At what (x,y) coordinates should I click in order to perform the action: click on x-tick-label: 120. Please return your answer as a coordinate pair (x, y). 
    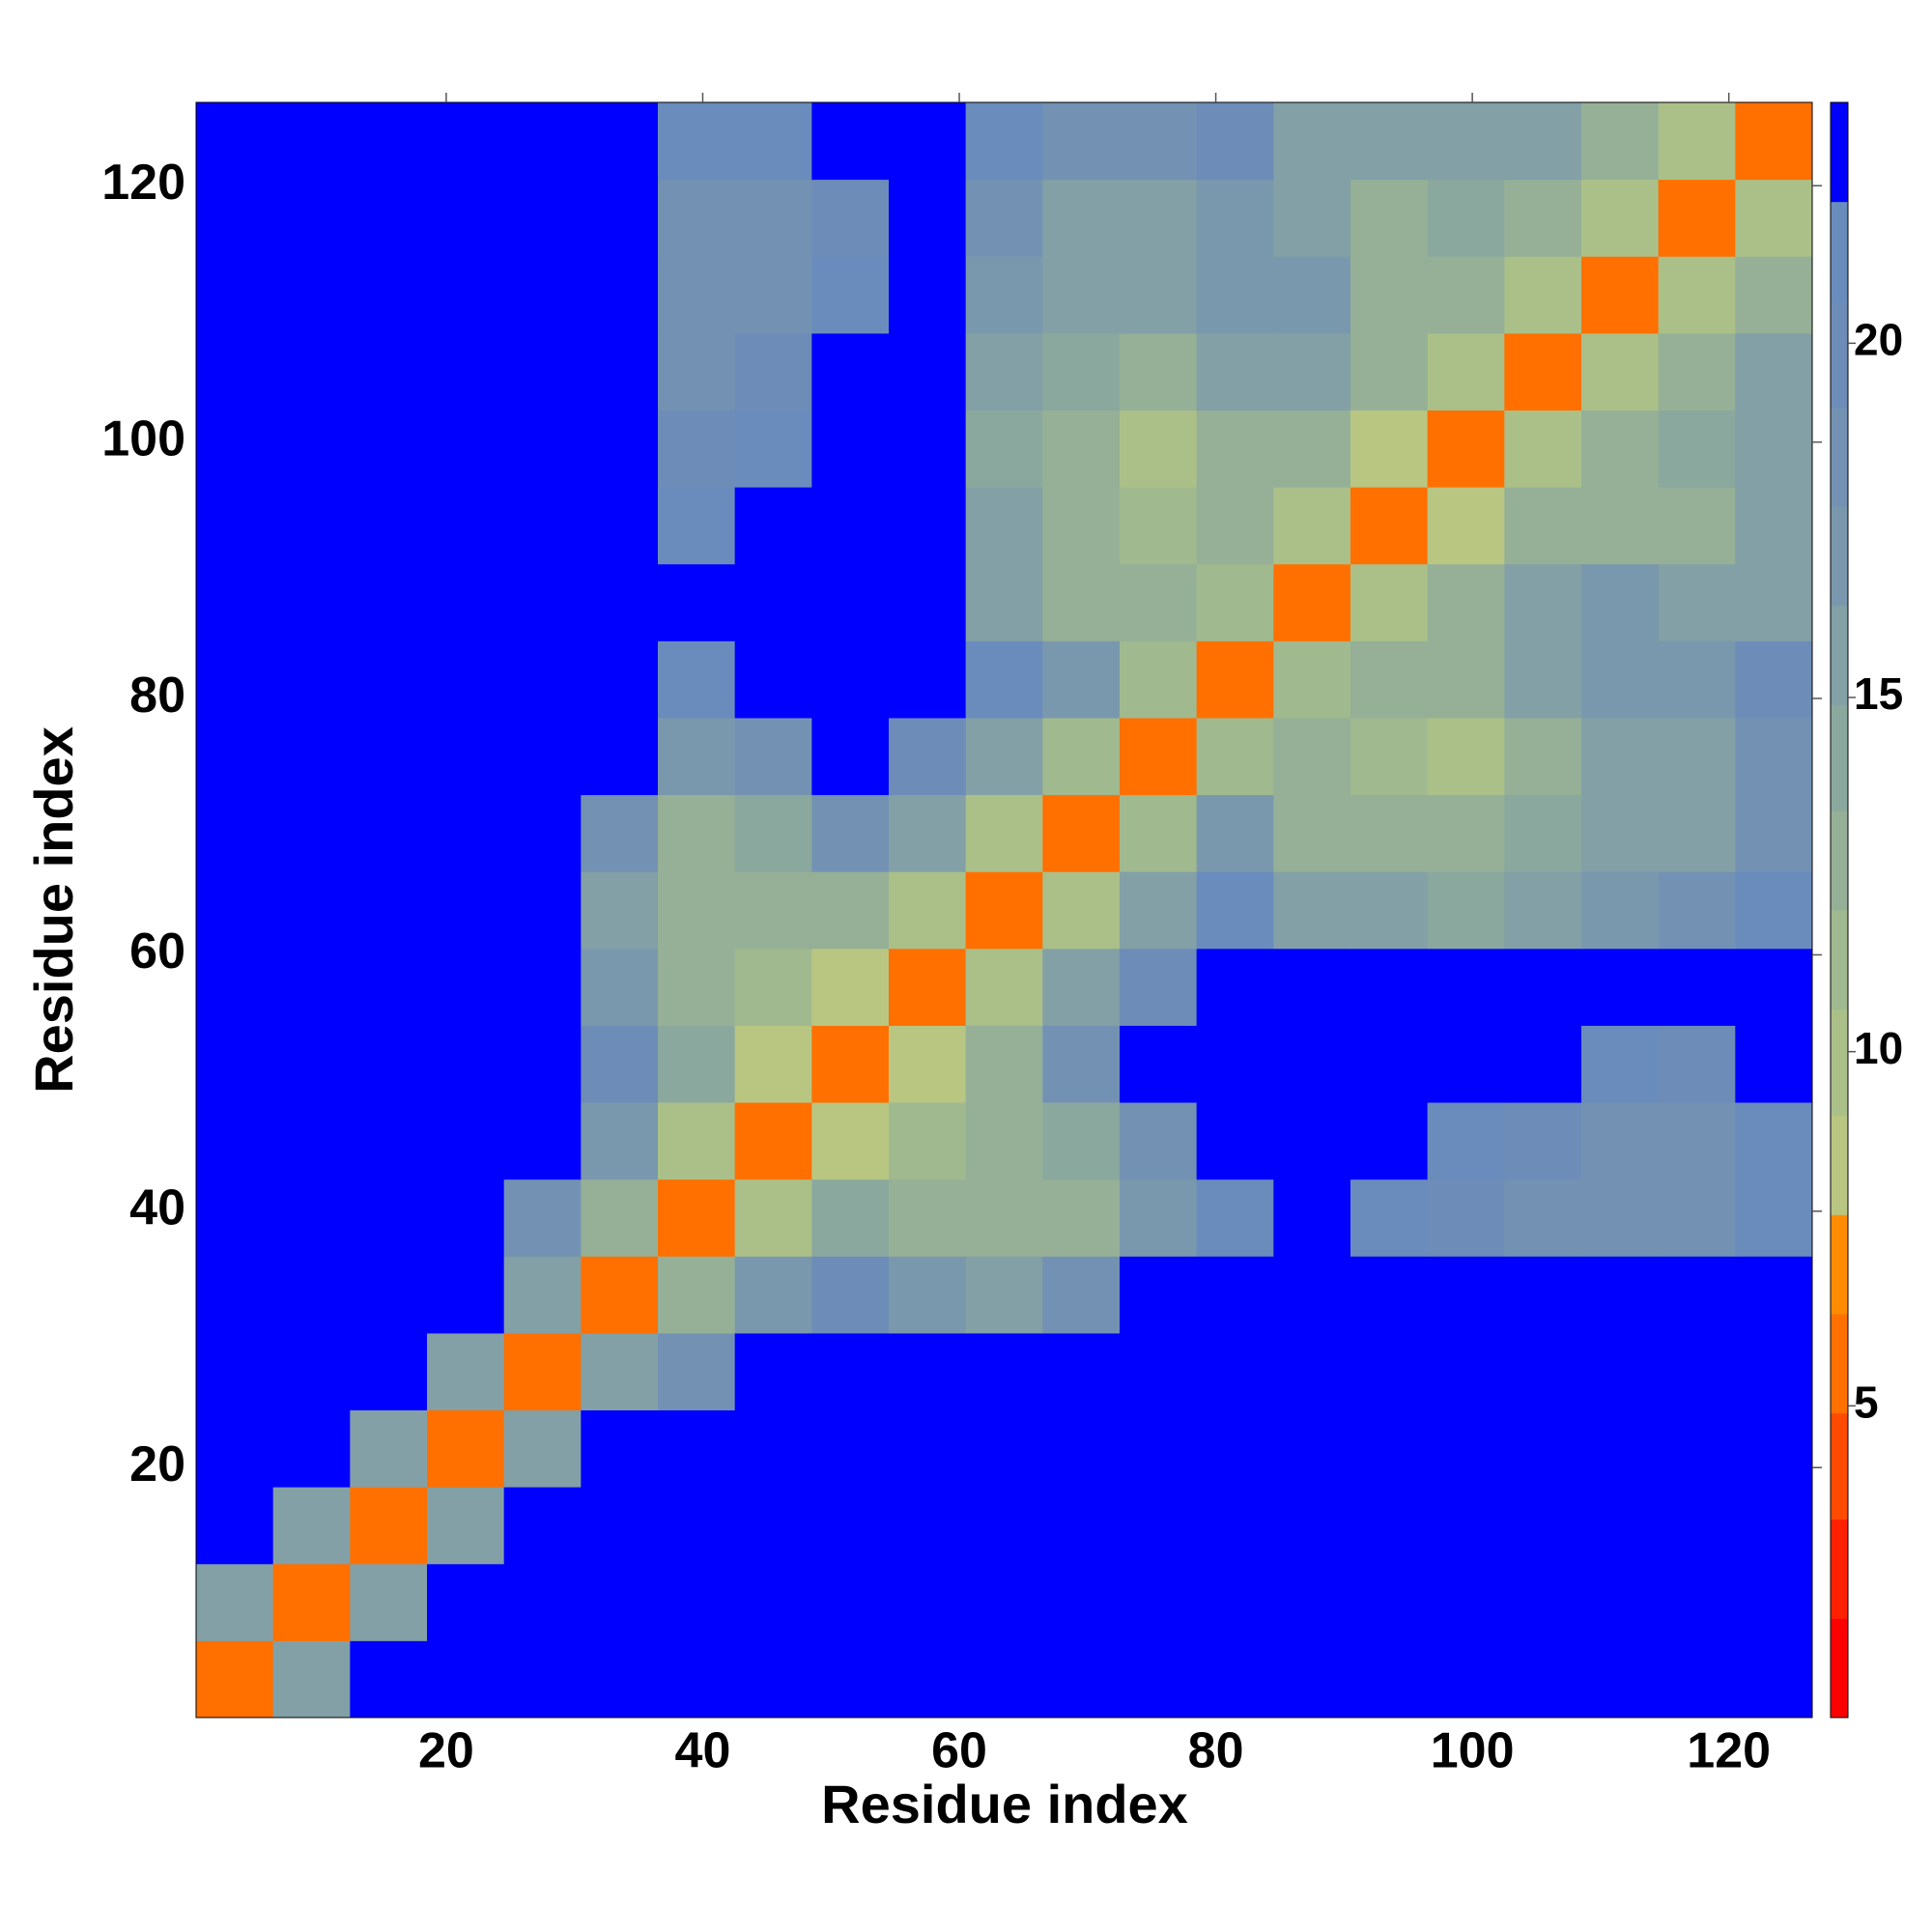
    Looking at the image, I should click on (1729, 1751).